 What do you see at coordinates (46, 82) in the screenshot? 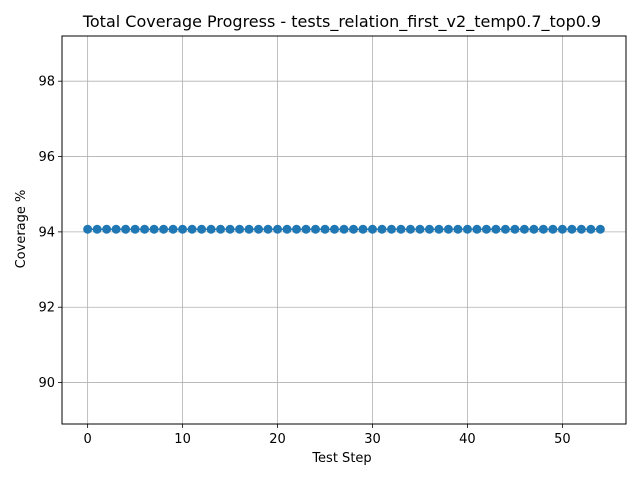
I see `y-tick-label: 98` at bounding box center [46, 82].